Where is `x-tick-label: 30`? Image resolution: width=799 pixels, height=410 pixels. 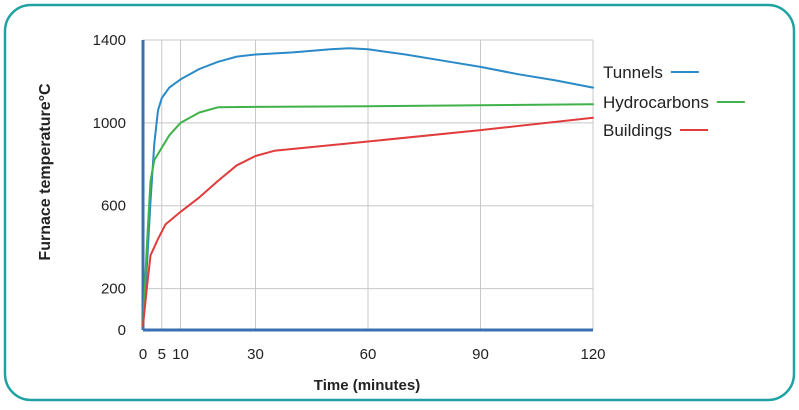
x-tick-label: 30 is located at coordinates (255, 354).